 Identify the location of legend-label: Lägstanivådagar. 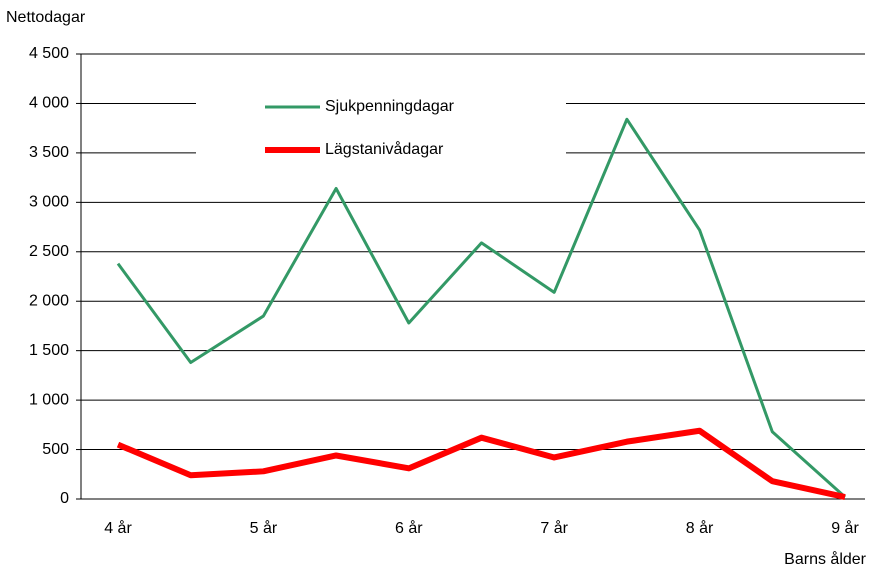
(384, 149).